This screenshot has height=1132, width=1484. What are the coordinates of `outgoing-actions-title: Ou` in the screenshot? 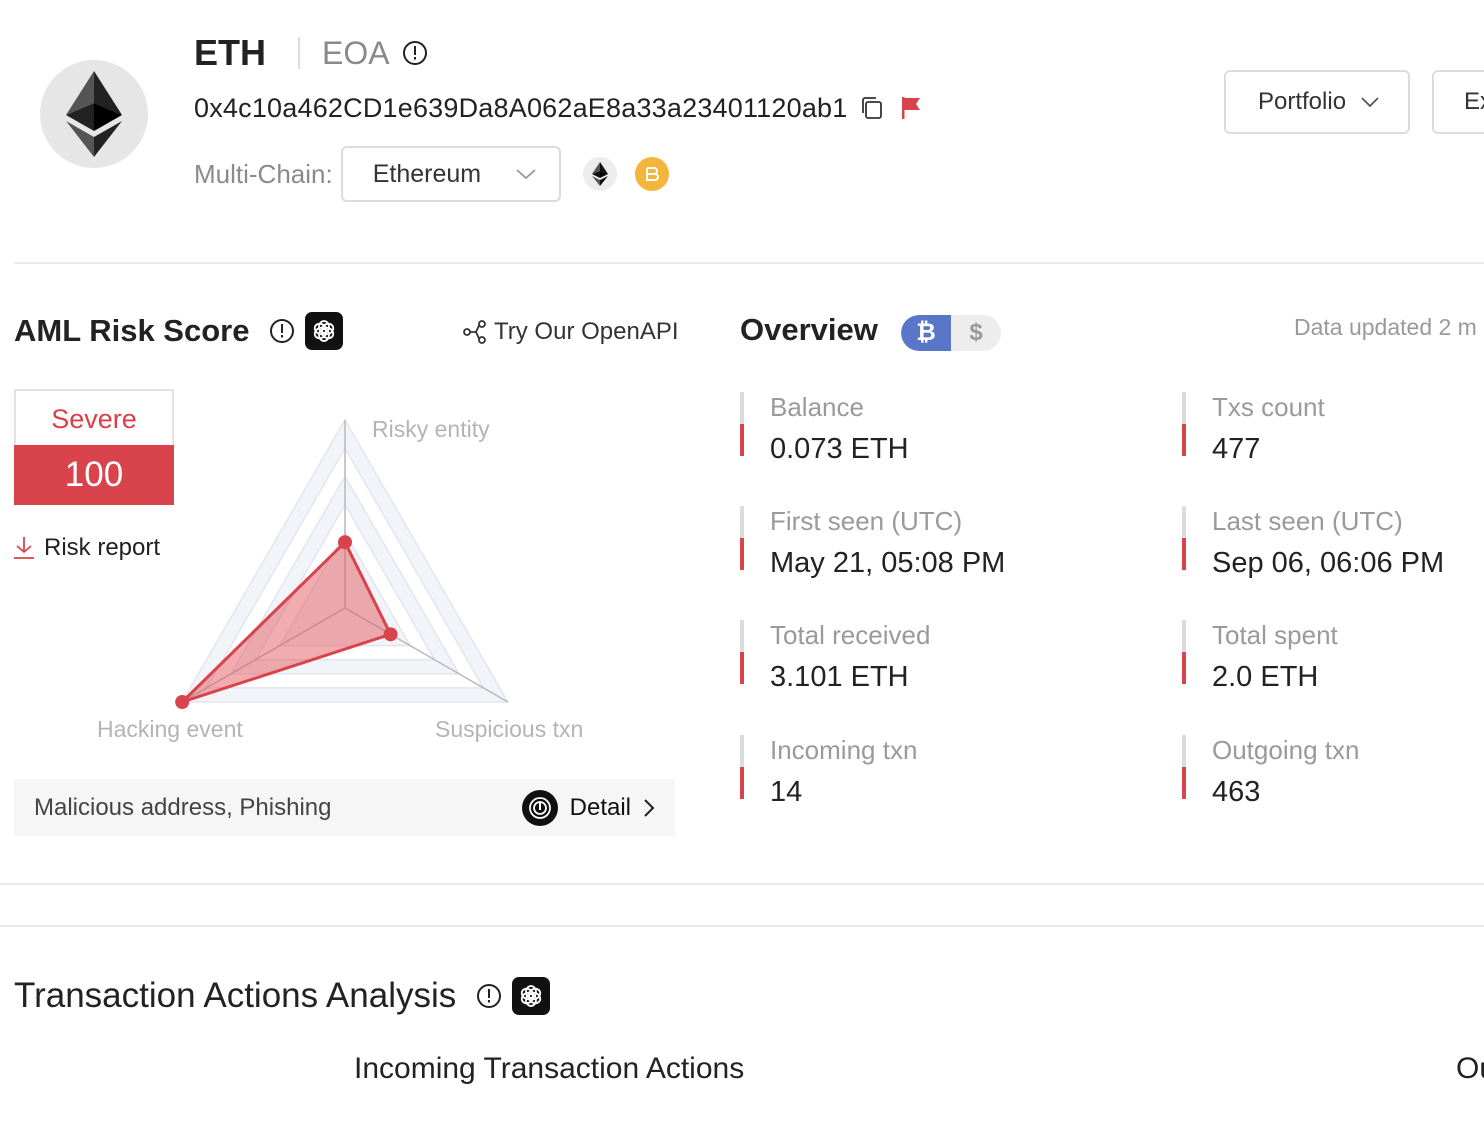 It's located at (1470, 1068).